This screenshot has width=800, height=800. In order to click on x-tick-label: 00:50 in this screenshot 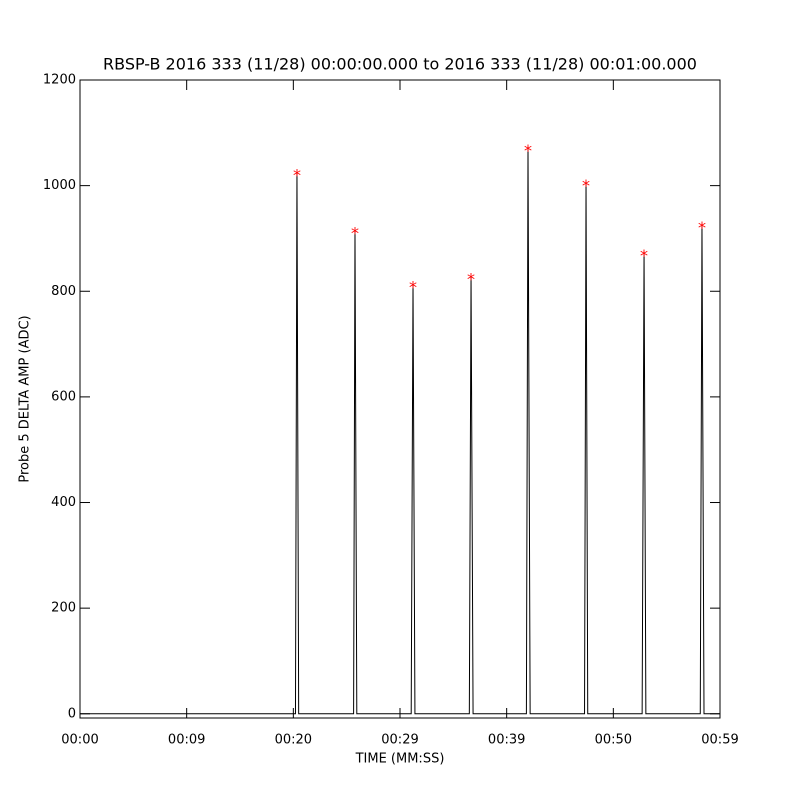, I will do `click(613, 740)`.